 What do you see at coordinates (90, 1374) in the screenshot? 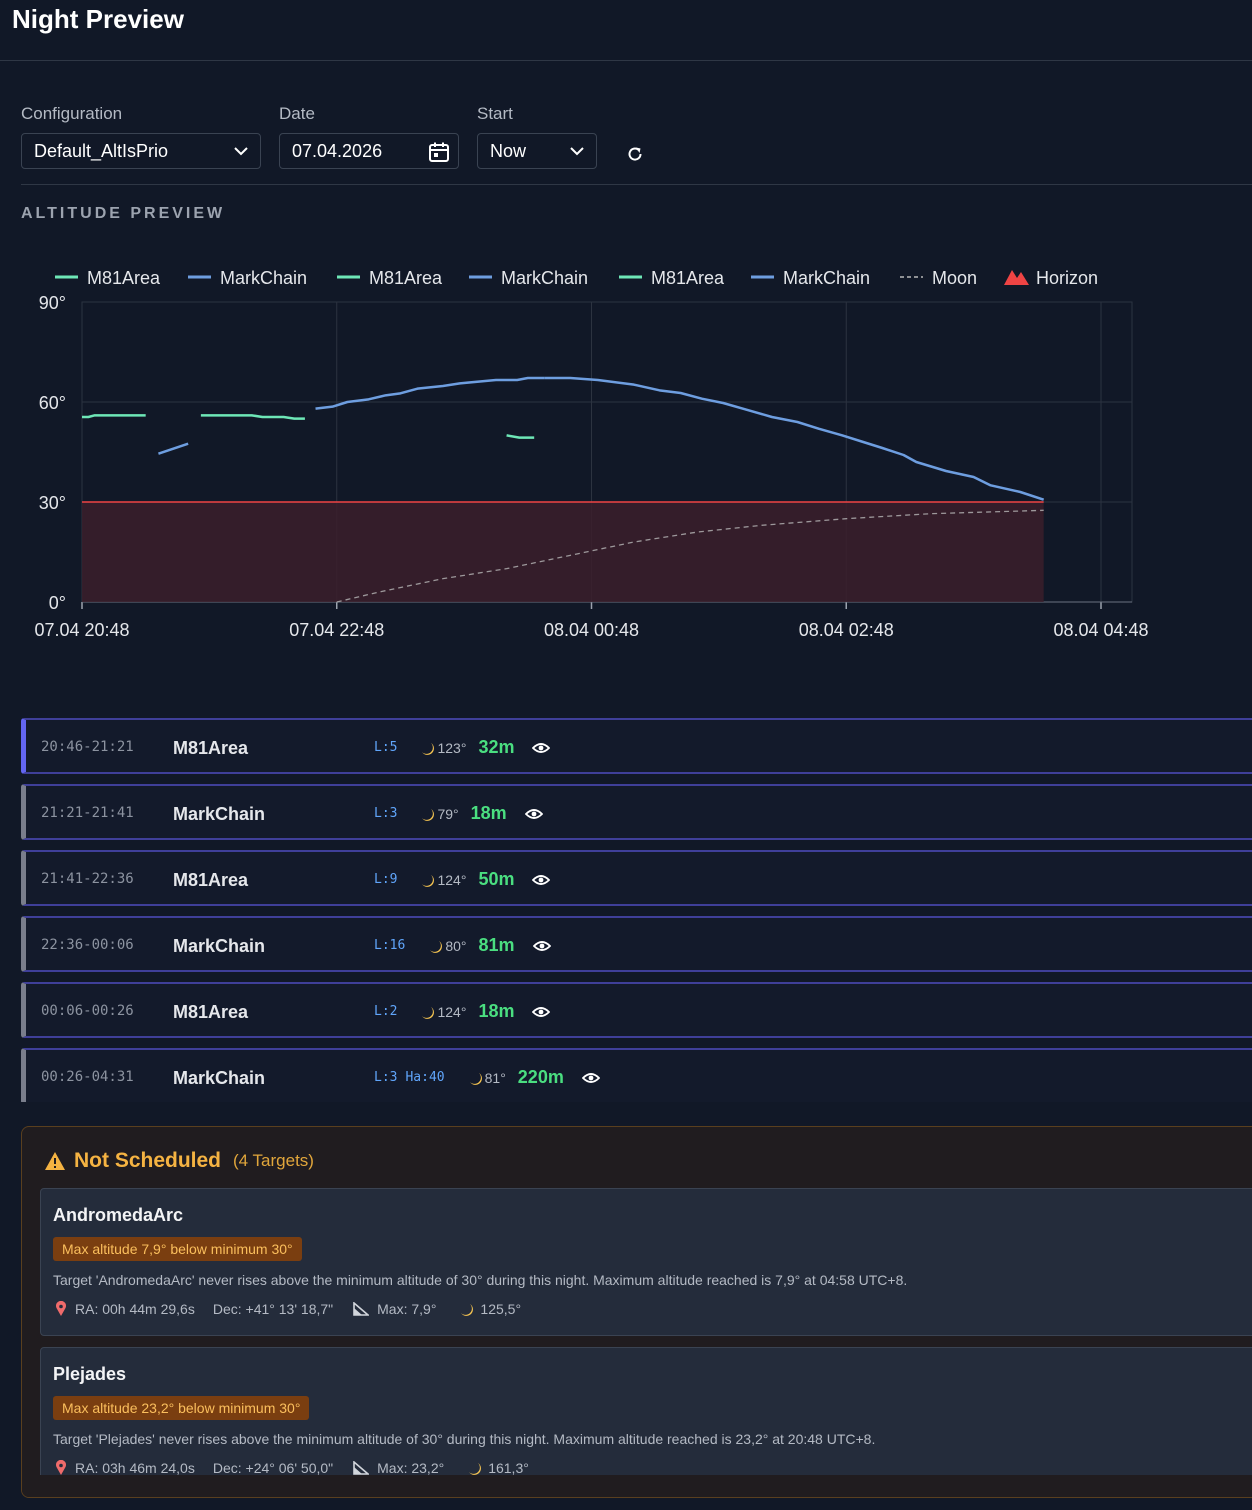
I see `target-name: Plejades` at bounding box center [90, 1374].